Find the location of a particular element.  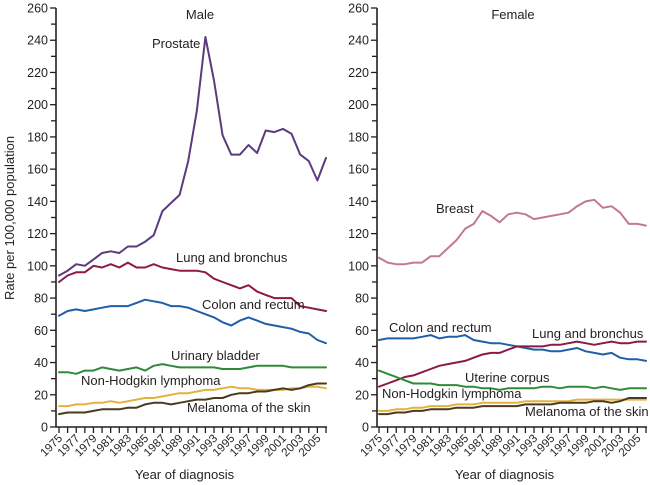

series-line-uterine-corpus is located at coordinates (512, 380).